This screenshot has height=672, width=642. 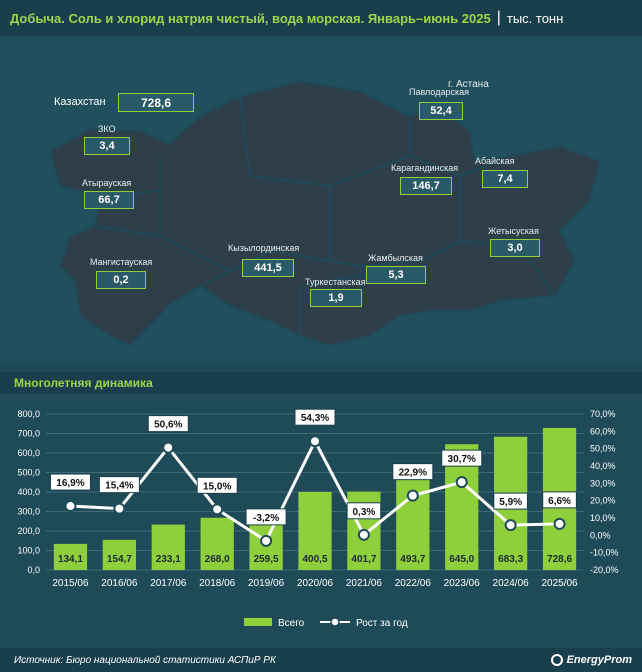 What do you see at coordinates (28, 414) in the screenshot?
I see `y-left-tick-label: 800,0` at bounding box center [28, 414].